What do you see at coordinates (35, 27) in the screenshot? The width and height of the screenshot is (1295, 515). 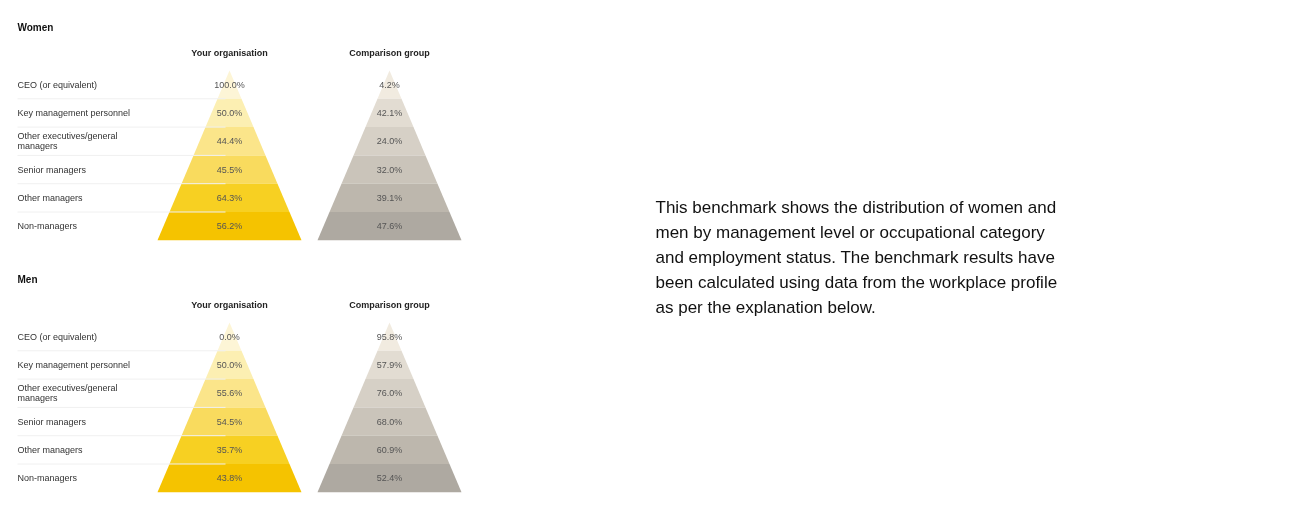 I see `text: Women` at bounding box center [35, 27].